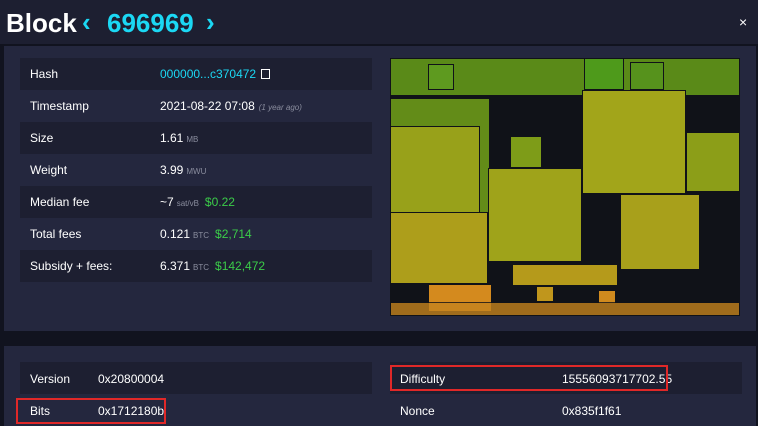  Describe the element at coordinates (60, 202) in the screenshot. I see `median-fee-label: Median fee` at that location.